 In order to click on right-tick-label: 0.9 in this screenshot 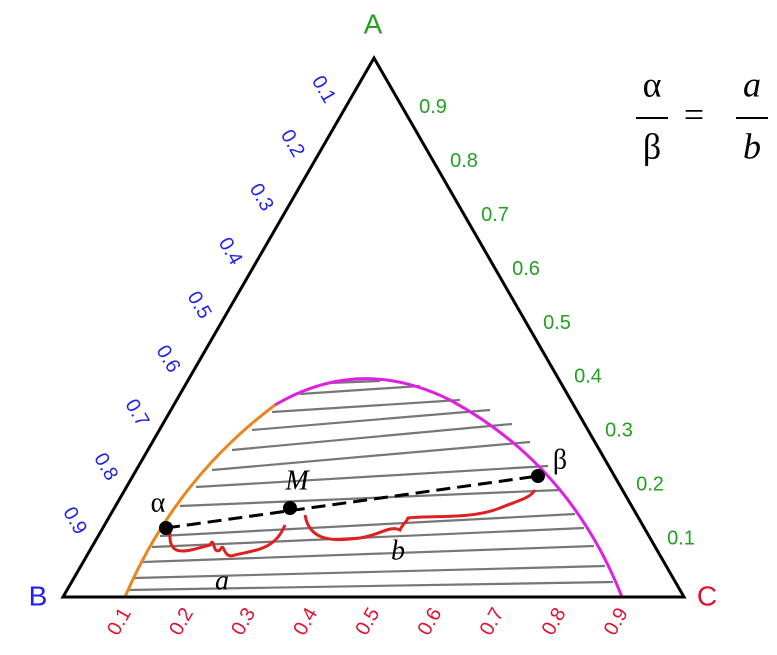, I will do `click(433, 107)`.